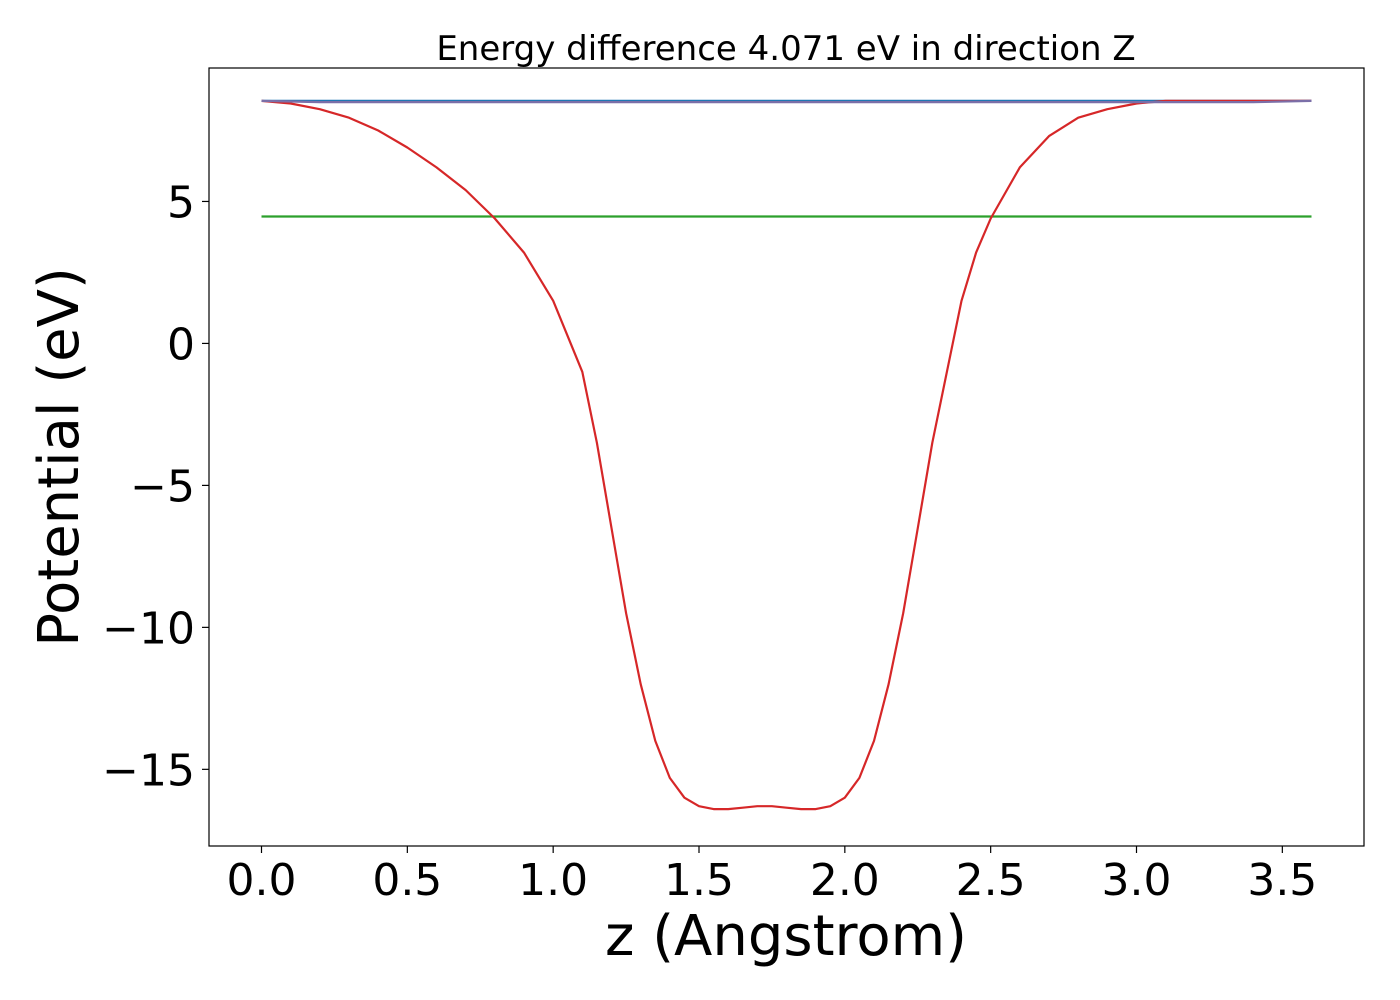  Describe the element at coordinates (553, 880) in the screenshot. I see `x-tick-label: 1.0` at that location.